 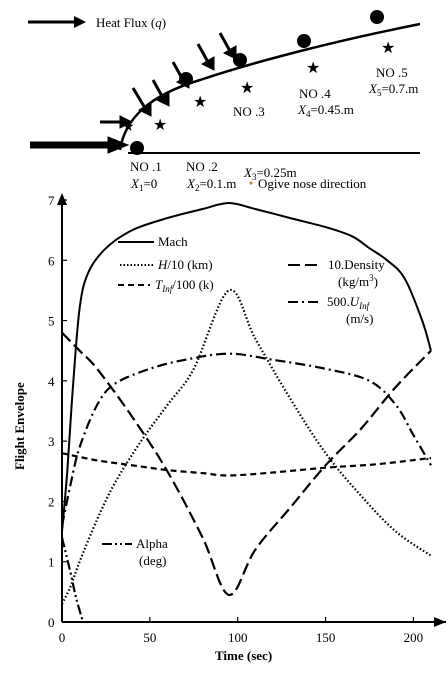 What do you see at coordinates (184, 285) in the screenshot?
I see `legend-tinf: TInf/100 (k)` at bounding box center [184, 285].